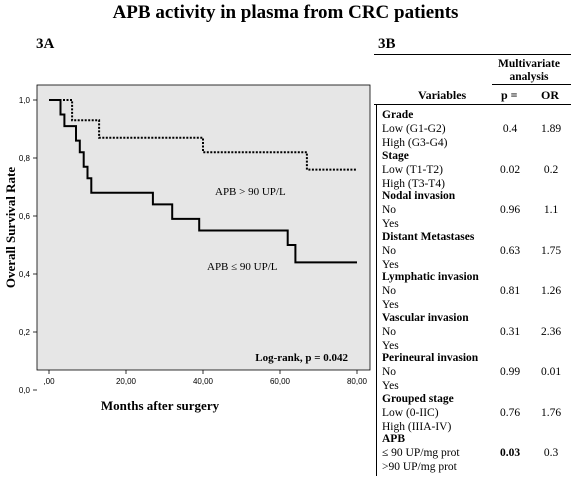  Describe the element at coordinates (419, 196) in the screenshot. I see `row-group-title: Nodal invasion` at that location.